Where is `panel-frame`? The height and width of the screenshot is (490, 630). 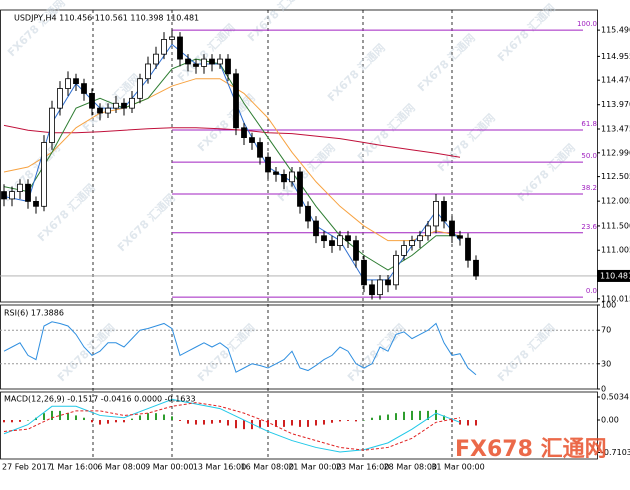 panel-frame is located at coordinates (299, 425).